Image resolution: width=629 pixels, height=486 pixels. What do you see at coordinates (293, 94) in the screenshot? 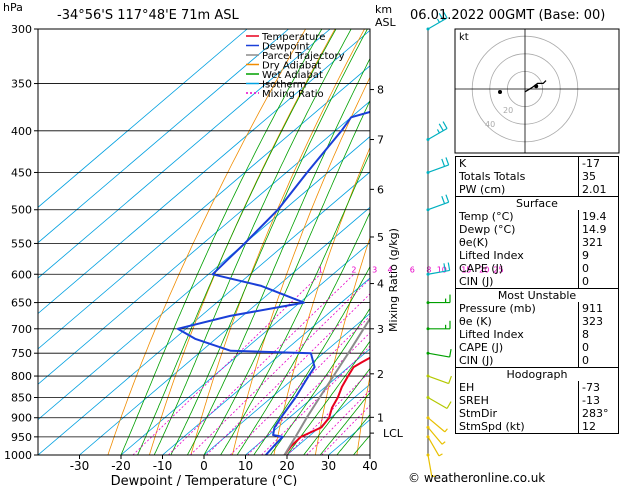
I see `legend-label: Mixing Ratio` at bounding box center [293, 94].